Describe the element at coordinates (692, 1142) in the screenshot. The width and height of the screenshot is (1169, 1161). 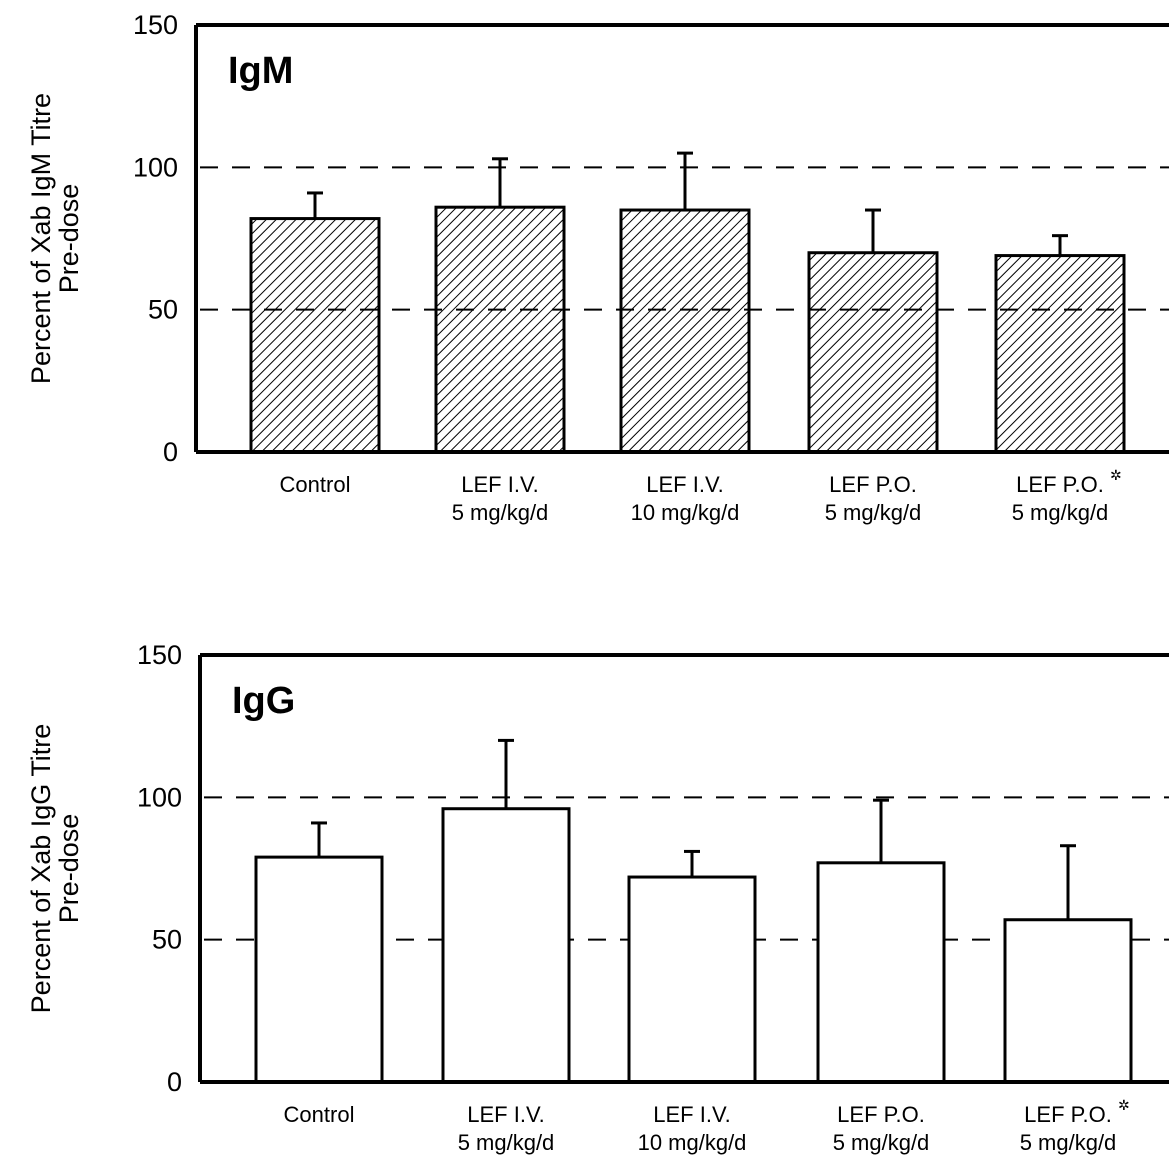
I see `panel1-category-label-line2: 10 mg/kg/d` at that location.